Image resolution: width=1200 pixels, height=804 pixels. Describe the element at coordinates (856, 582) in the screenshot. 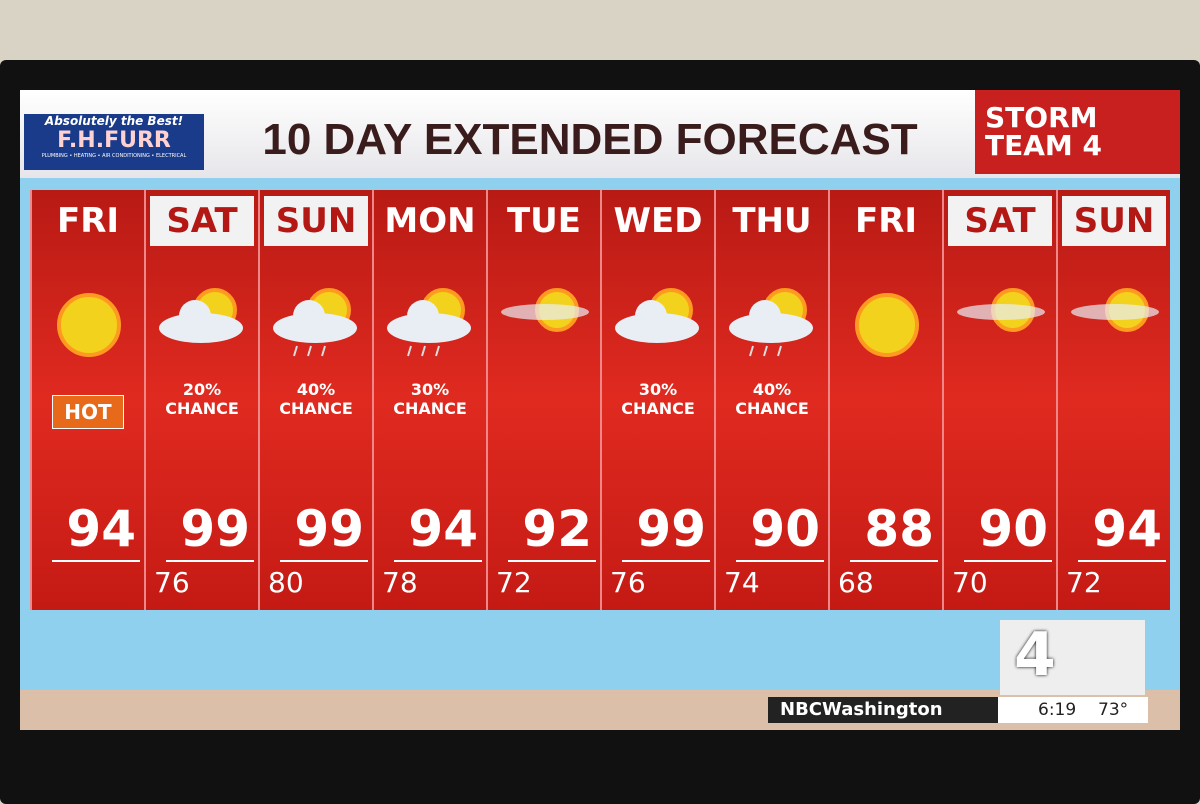

I see `low-temp: 68` at that location.